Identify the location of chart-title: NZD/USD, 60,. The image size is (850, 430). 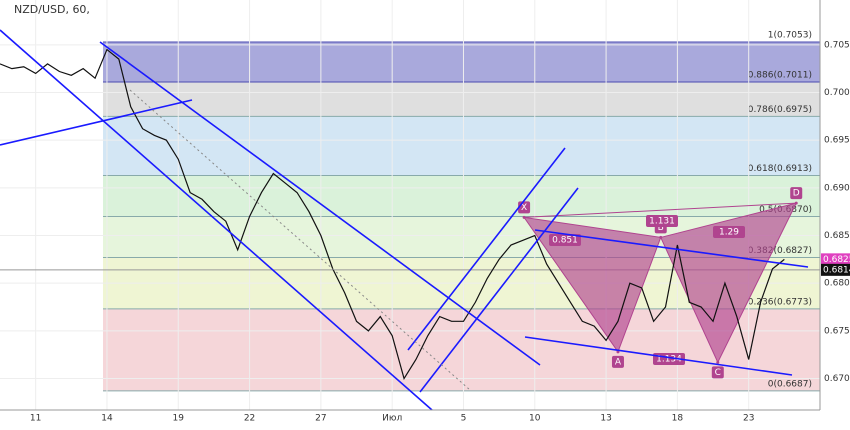
(52, 9).